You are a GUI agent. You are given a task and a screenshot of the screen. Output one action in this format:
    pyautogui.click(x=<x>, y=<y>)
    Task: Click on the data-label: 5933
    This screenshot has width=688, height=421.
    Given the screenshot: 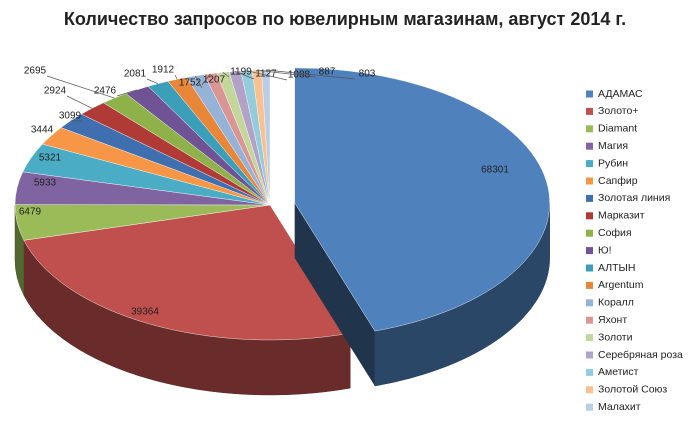 What is the action you would take?
    pyautogui.click(x=45, y=183)
    